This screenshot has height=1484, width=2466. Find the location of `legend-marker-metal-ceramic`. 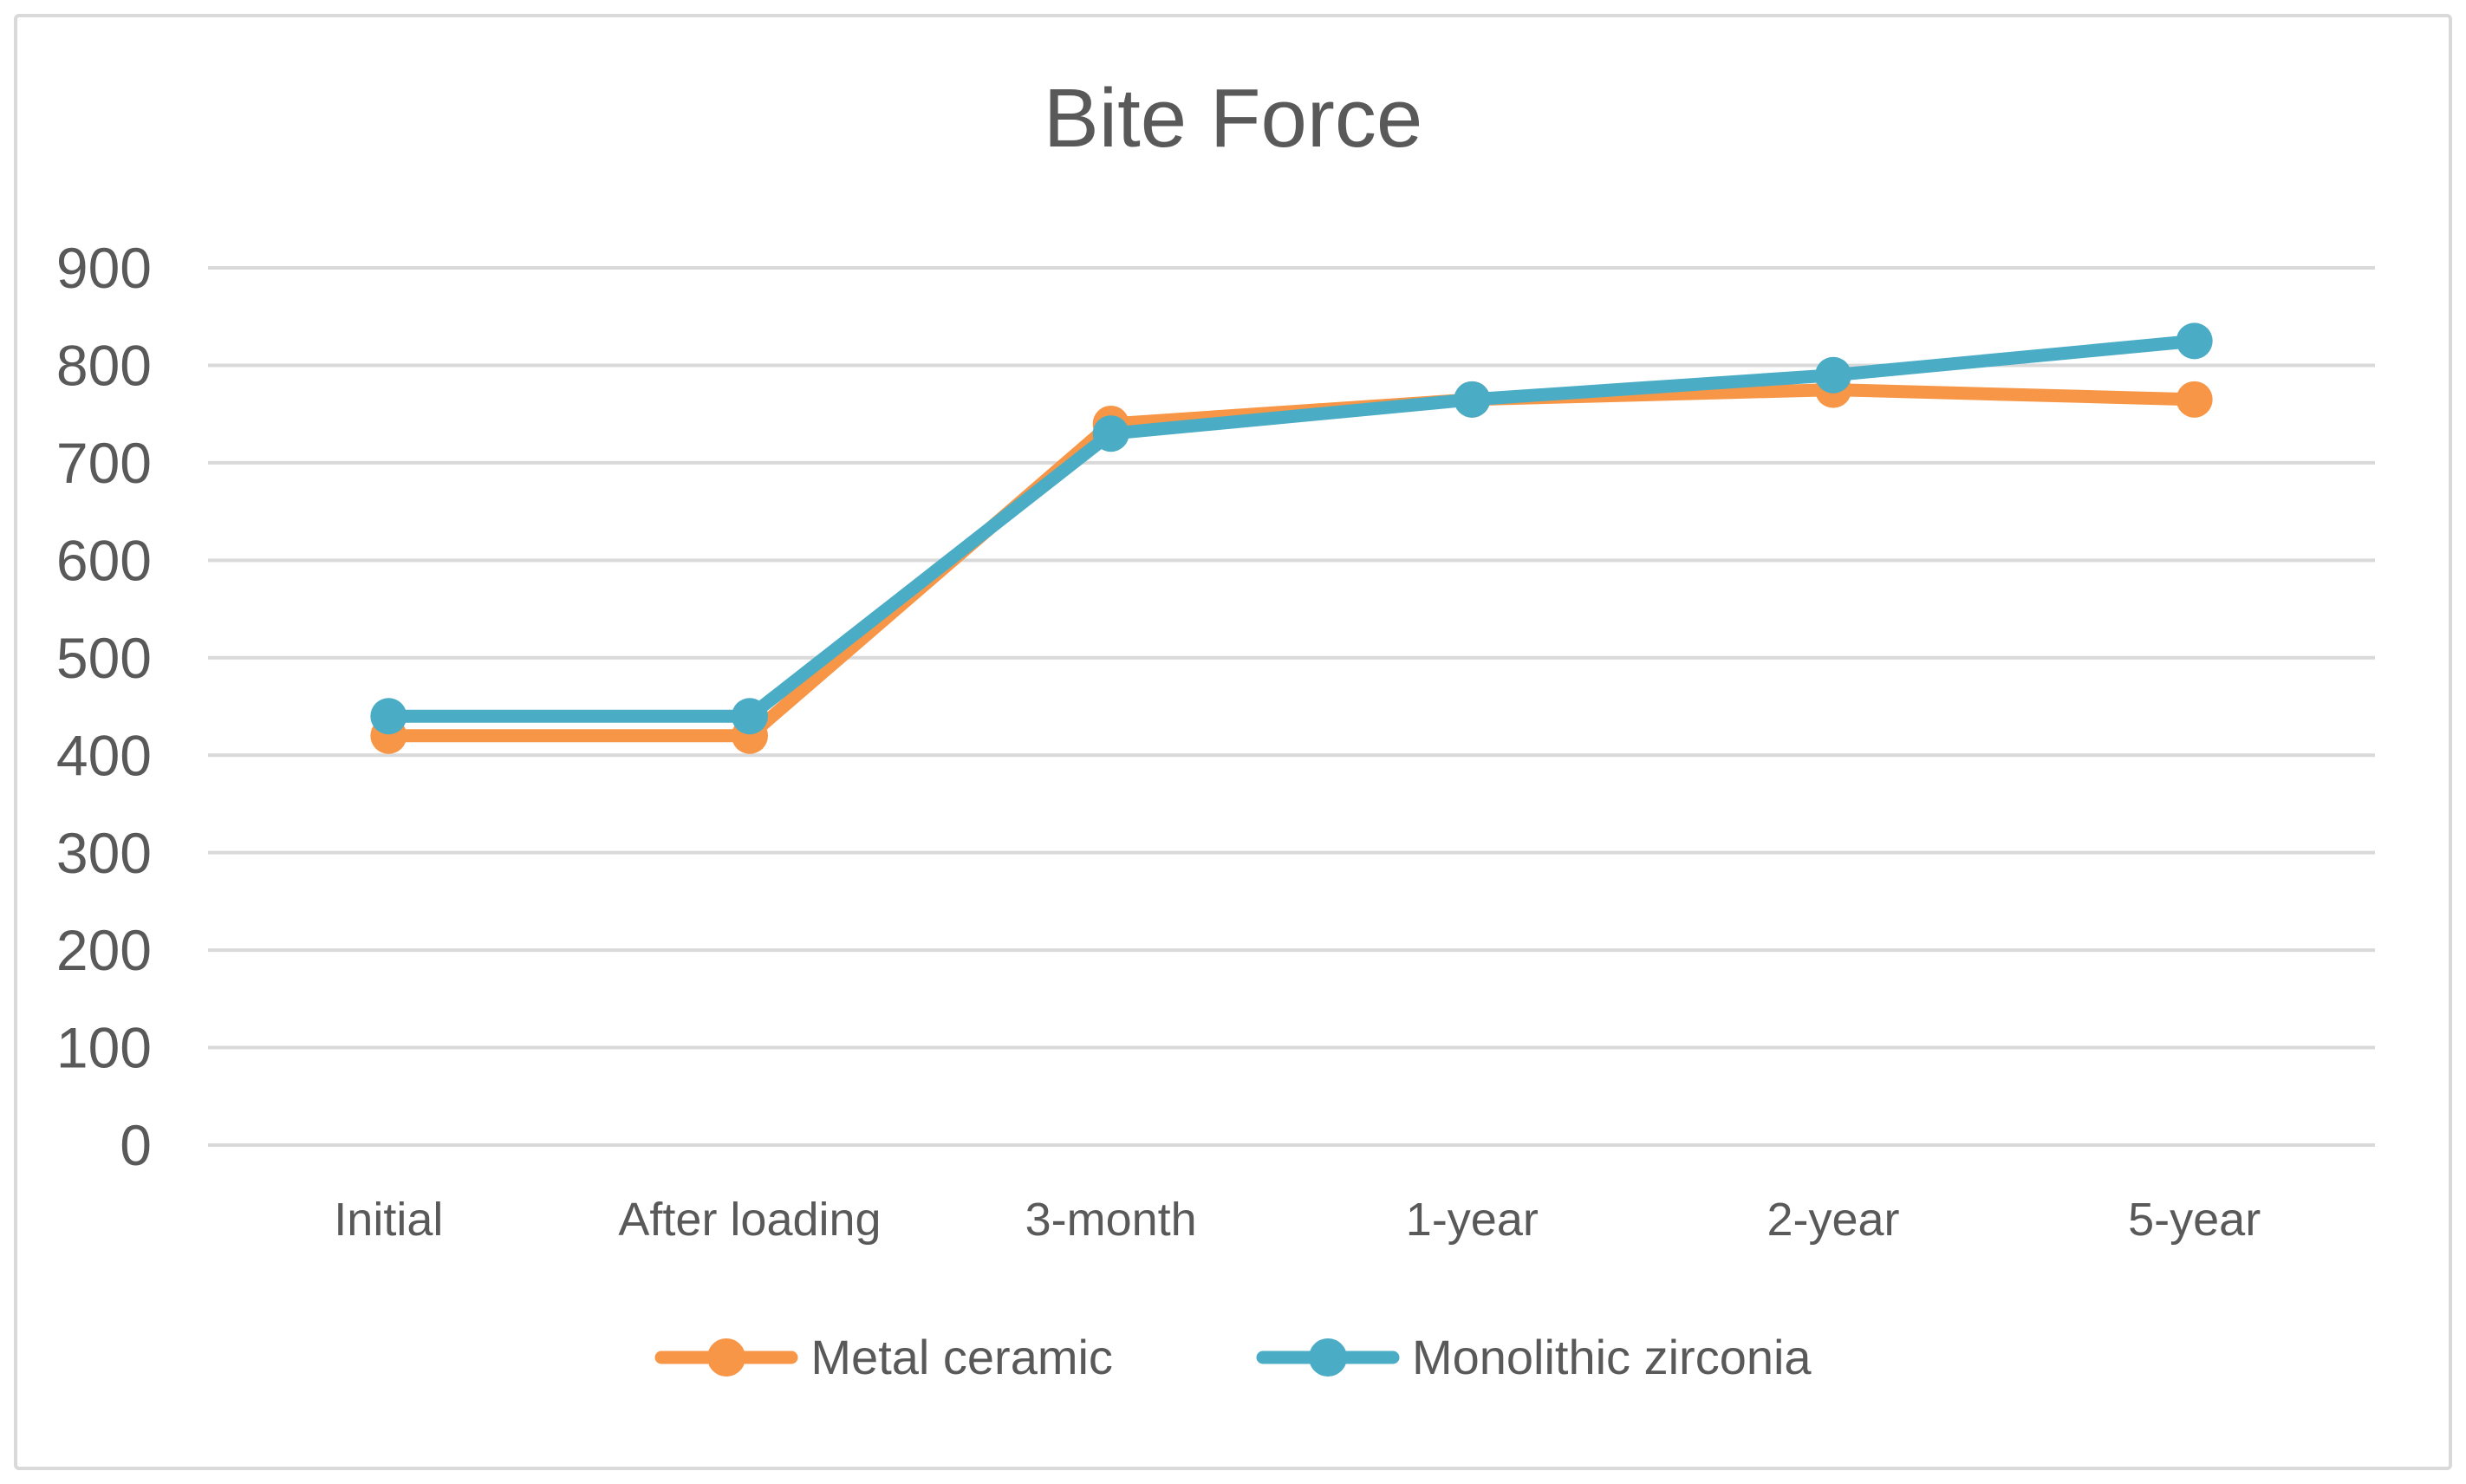

legend-marker-metal-ceramic is located at coordinates (726, 1357).